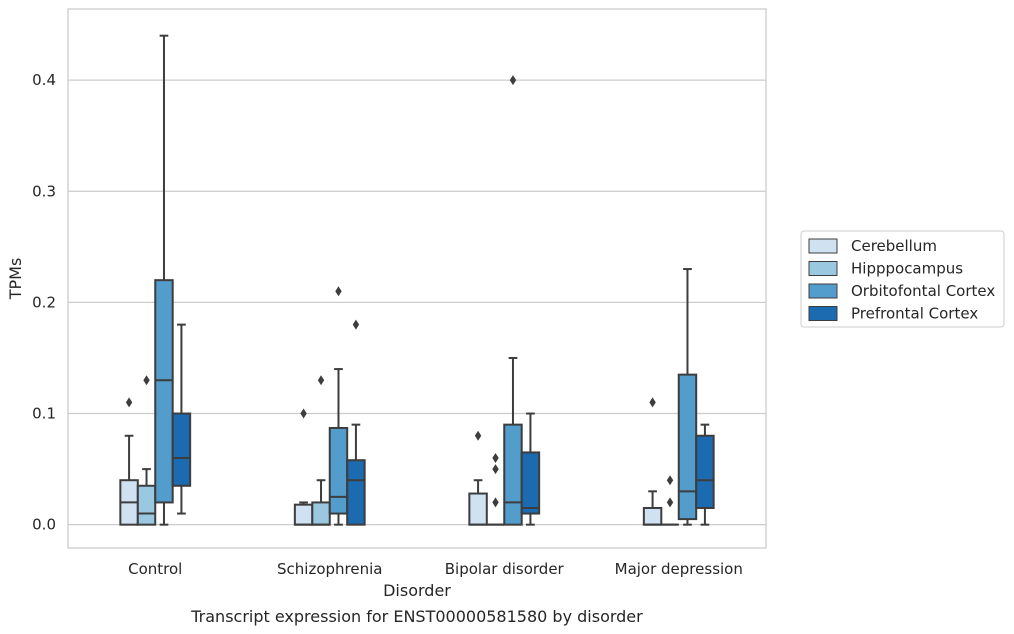 The height and width of the screenshot is (634, 1014). What do you see at coordinates (44, 191) in the screenshot?
I see `y-tick-label: 0.3` at bounding box center [44, 191].